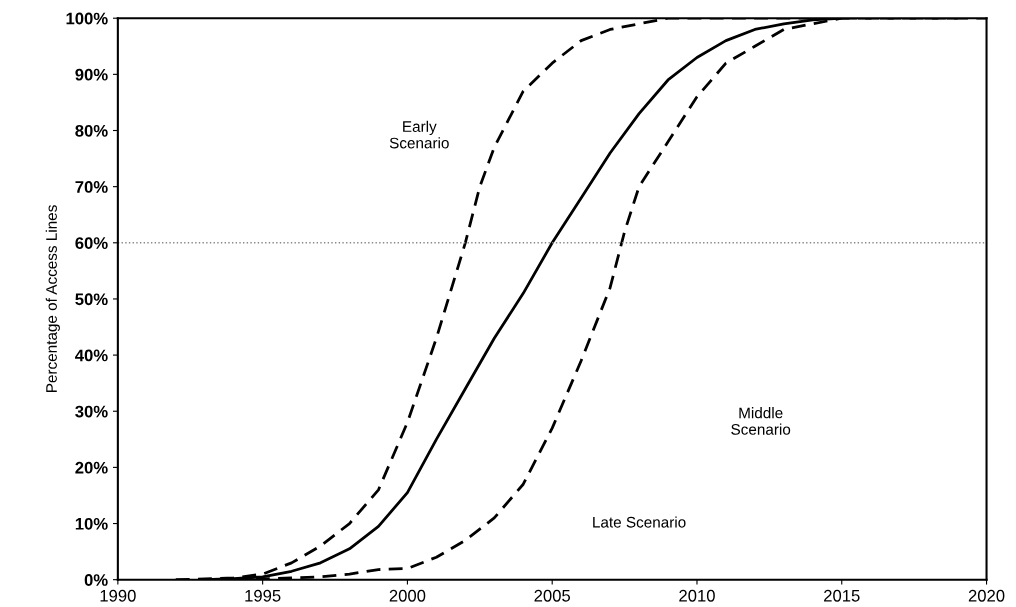 This screenshot has width=1016, height=607. Describe the element at coordinates (91, 130) in the screenshot. I see `y-tick-label: 80%` at that location.